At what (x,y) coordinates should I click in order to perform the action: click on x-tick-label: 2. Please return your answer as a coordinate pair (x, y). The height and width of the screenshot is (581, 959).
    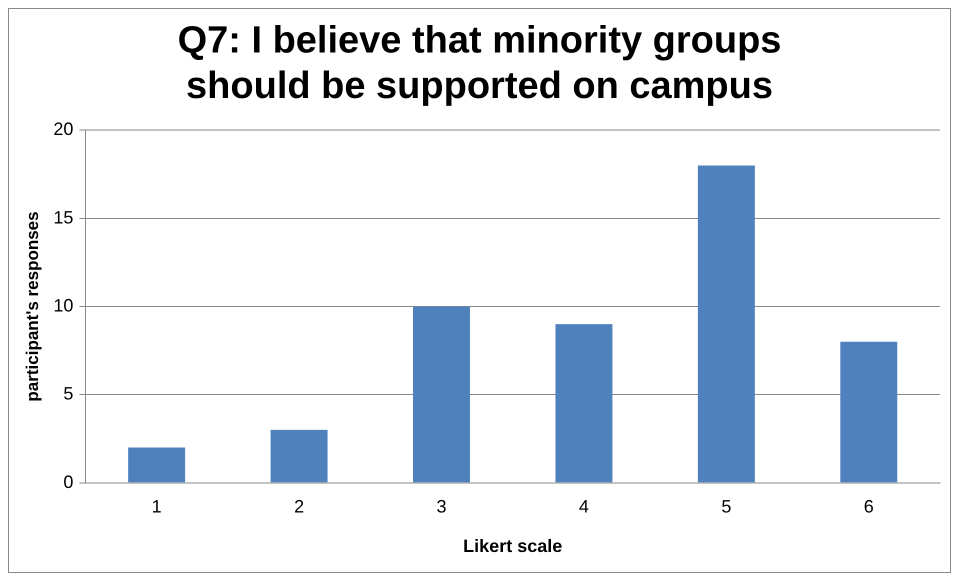
    Looking at the image, I should click on (299, 506).